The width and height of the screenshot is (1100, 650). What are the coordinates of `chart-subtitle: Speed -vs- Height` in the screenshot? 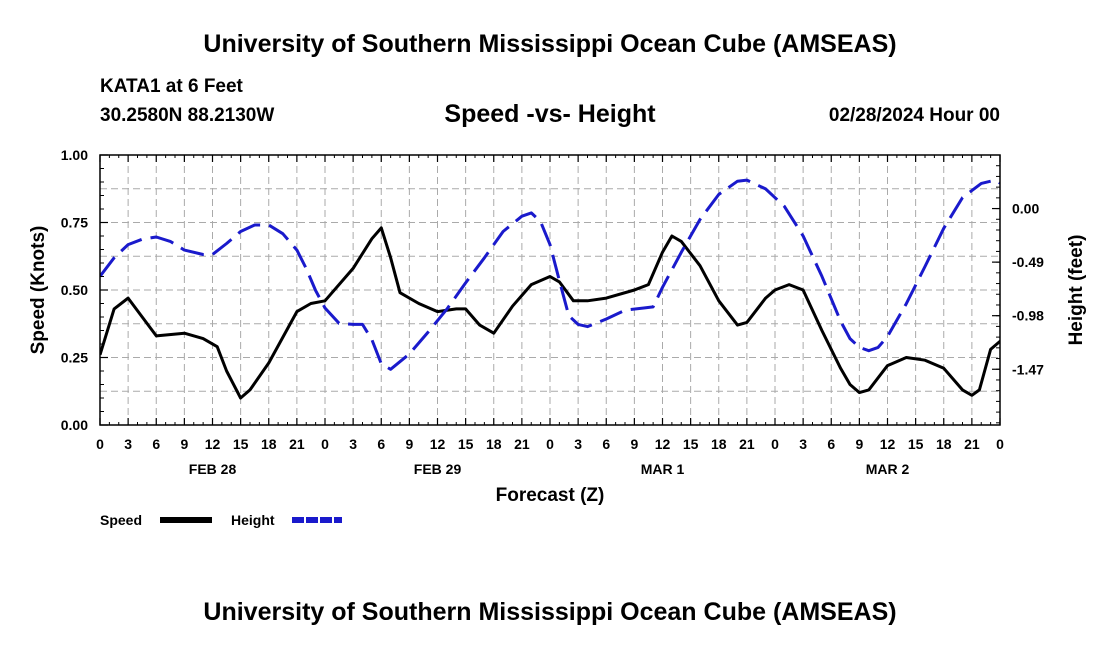 It's located at (550, 114).